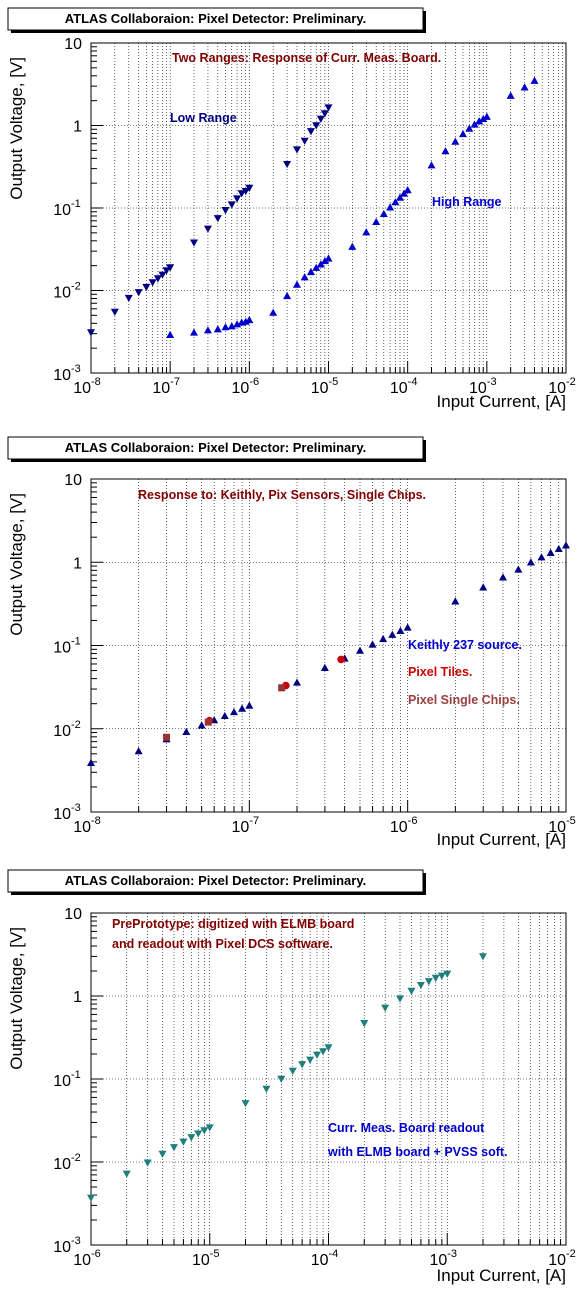 This screenshot has height=1295, width=584. Describe the element at coordinates (233, 924) in the screenshot. I see `annotation: PrePrototype: digitized with ELMB board` at that location.